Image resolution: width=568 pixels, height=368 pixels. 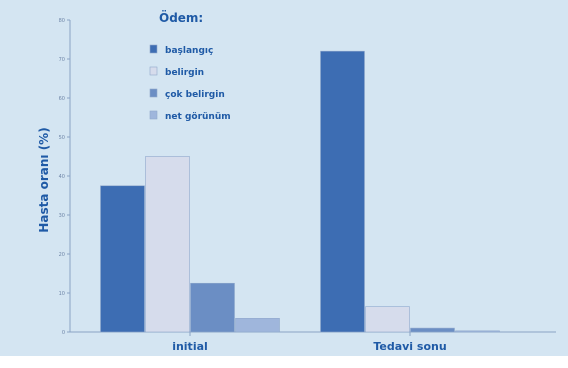 What do you see at coordinates (62, 216) in the screenshot?
I see `y-tick-label: 30` at bounding box center [62, 216].